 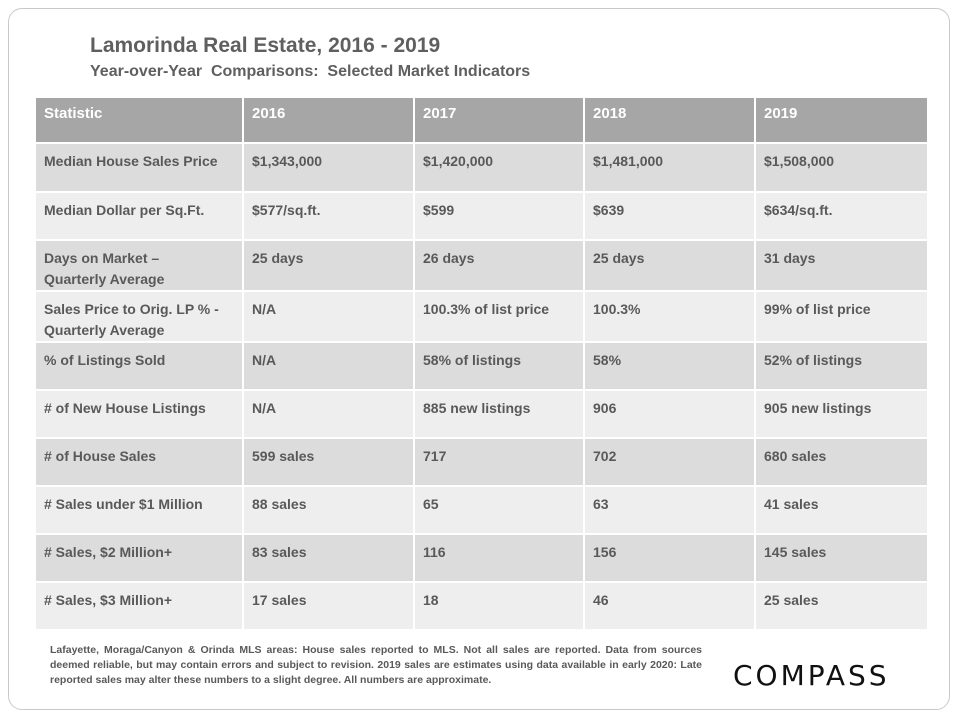 I want to click on compass-logo-text: COMPASS, so click(x=811, y=675).